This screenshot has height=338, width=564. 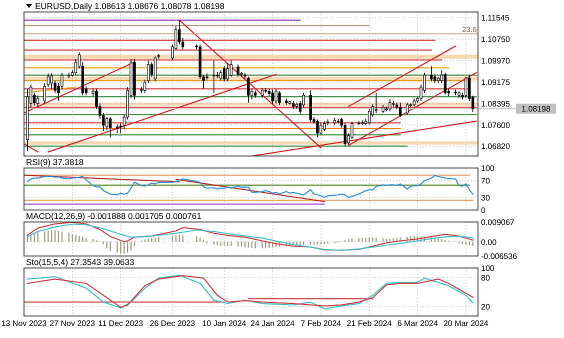 I want to click on x-tick-label: 13 Nov 2023, so click(x=24, y=323).